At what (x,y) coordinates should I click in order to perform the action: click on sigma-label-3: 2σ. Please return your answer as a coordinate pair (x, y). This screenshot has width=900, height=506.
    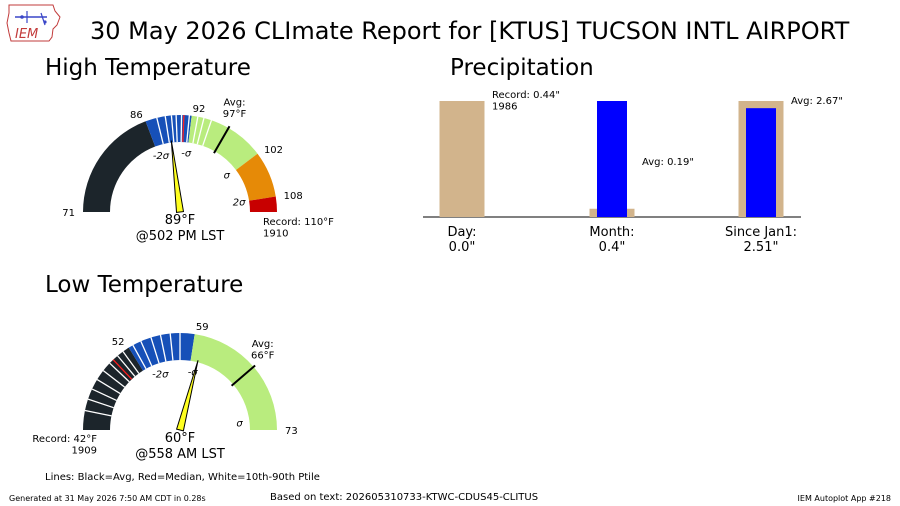
    Looking at the image, I should click on (239, 202).